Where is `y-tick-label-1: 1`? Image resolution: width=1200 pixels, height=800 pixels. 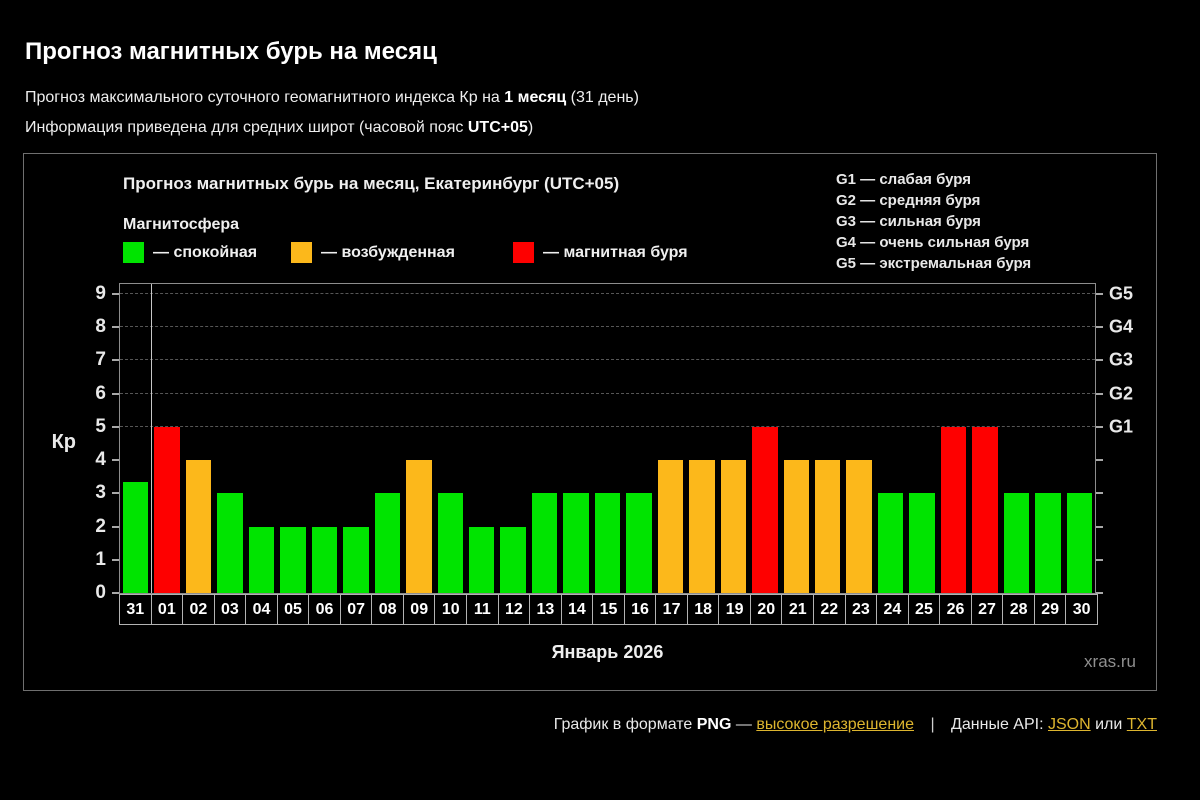
y-tick-label-1: 1 is located at coordinates (100, 559).